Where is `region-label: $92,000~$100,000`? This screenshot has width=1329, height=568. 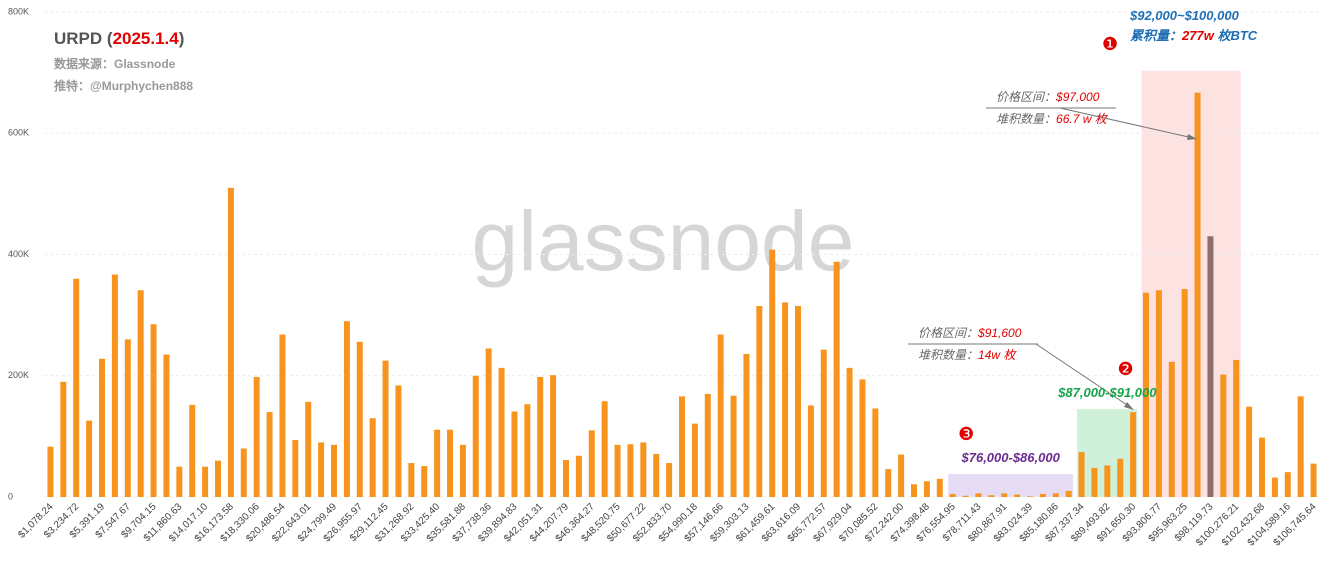 region-label: $92,000~$100,000 is located at coordinates (1184, 15).